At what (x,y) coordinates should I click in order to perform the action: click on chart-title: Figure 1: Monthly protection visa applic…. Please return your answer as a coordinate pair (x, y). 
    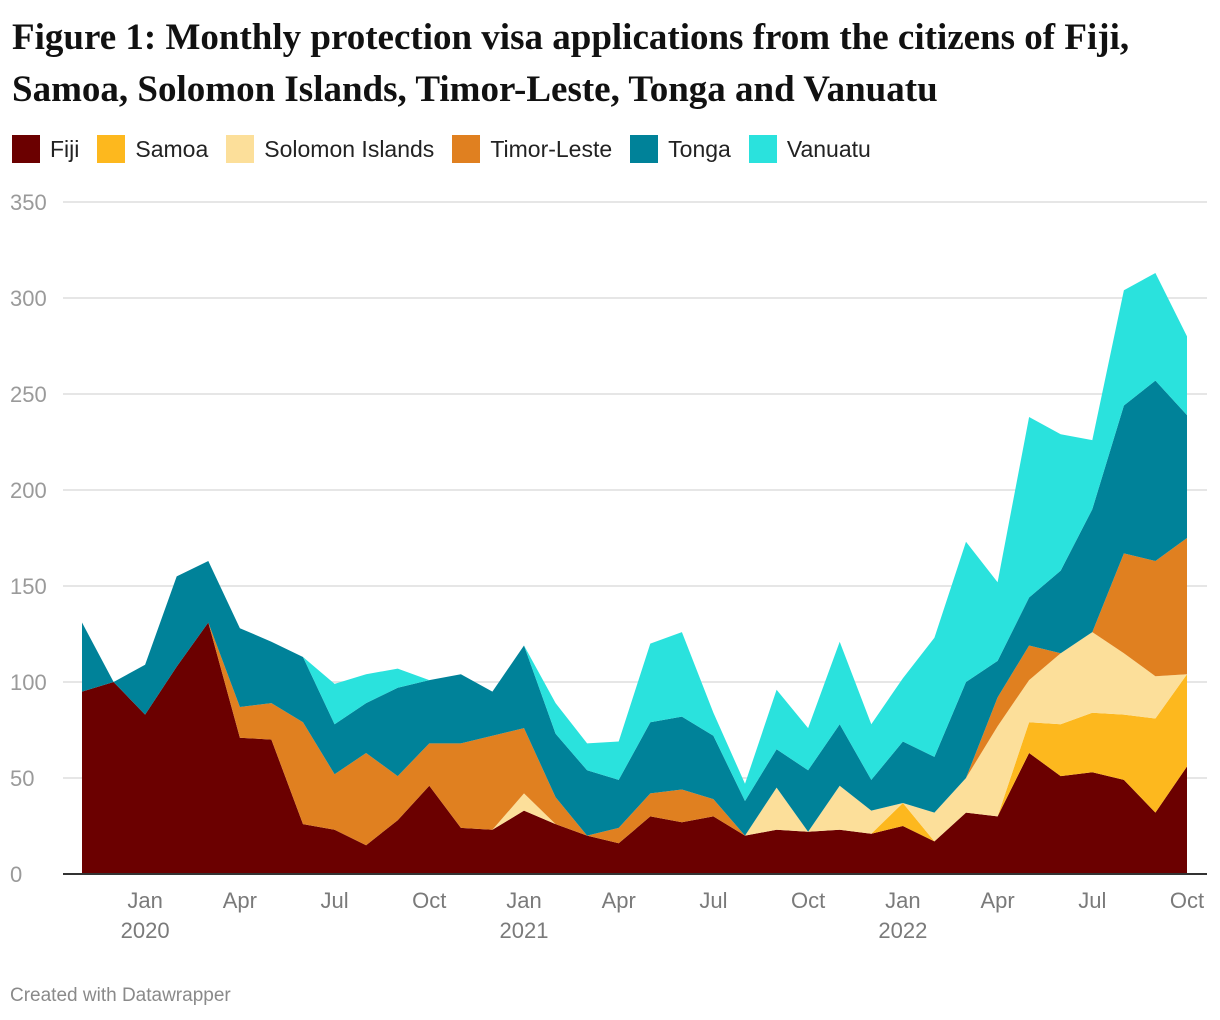
    Looking at the image, I should click on (571, 63).